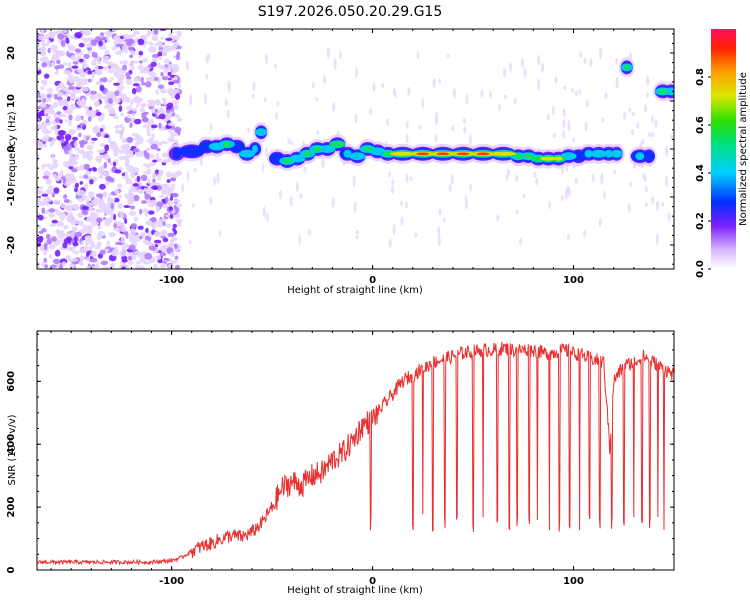  I want to click on y-tick-label: -20, so click(11, 245).